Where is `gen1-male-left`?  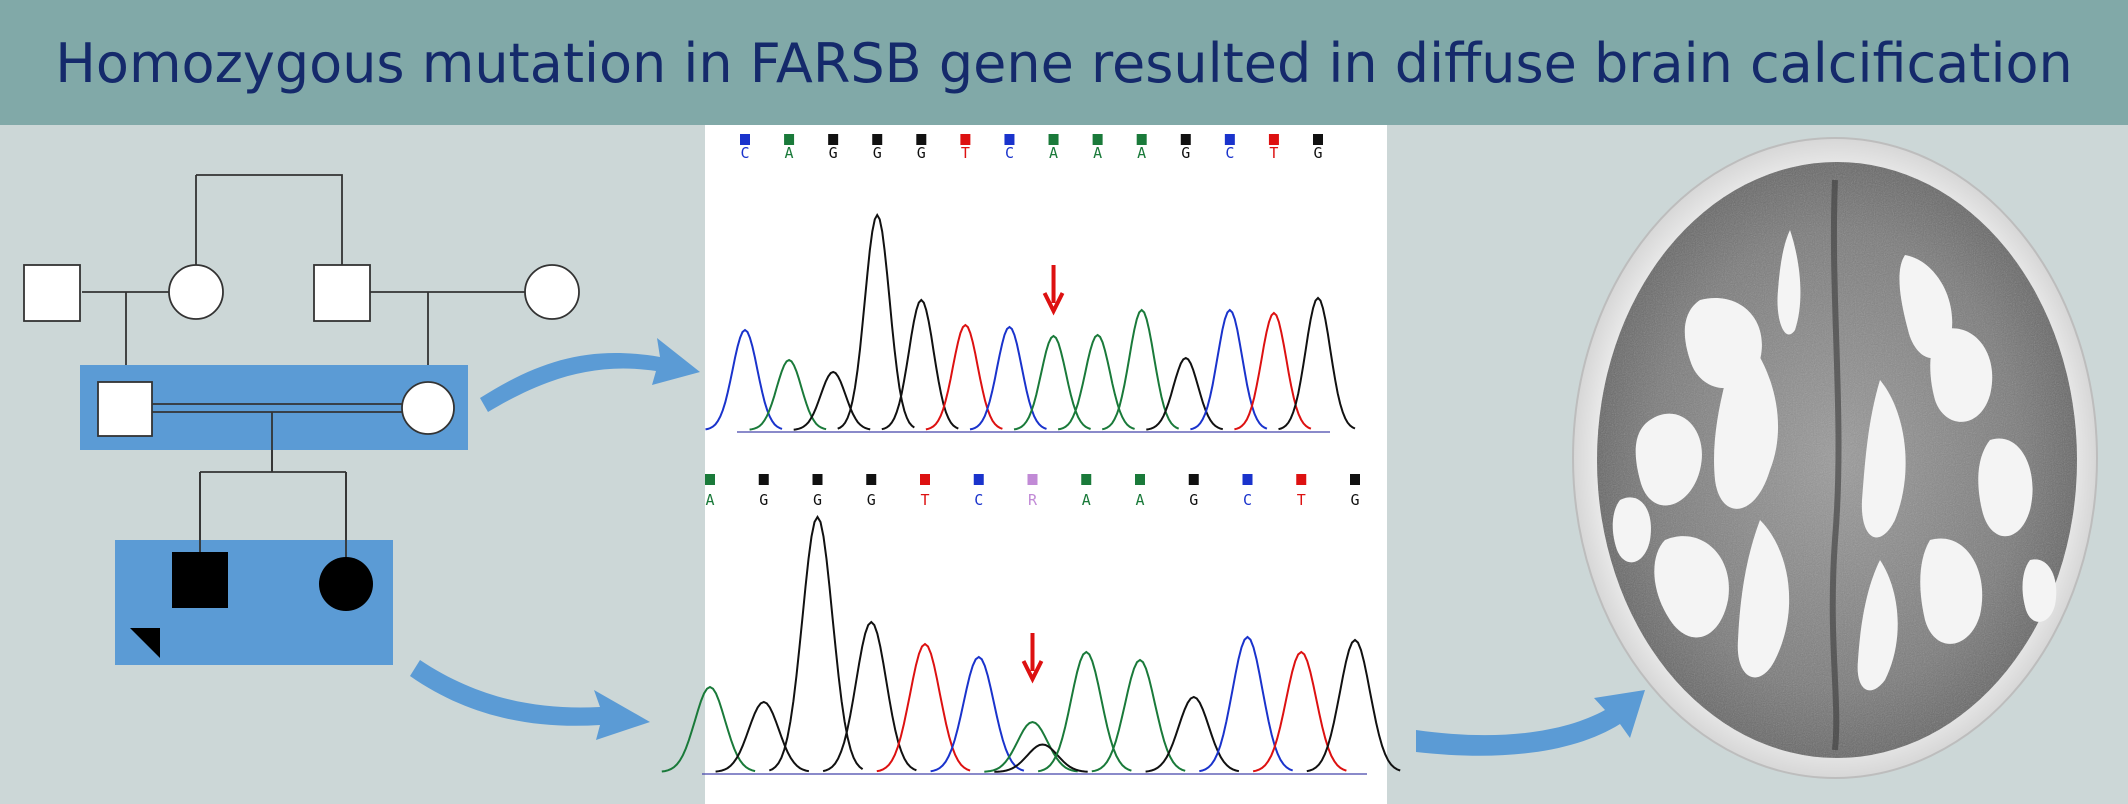
gen1-male-left is located at coordinates (52, 293).